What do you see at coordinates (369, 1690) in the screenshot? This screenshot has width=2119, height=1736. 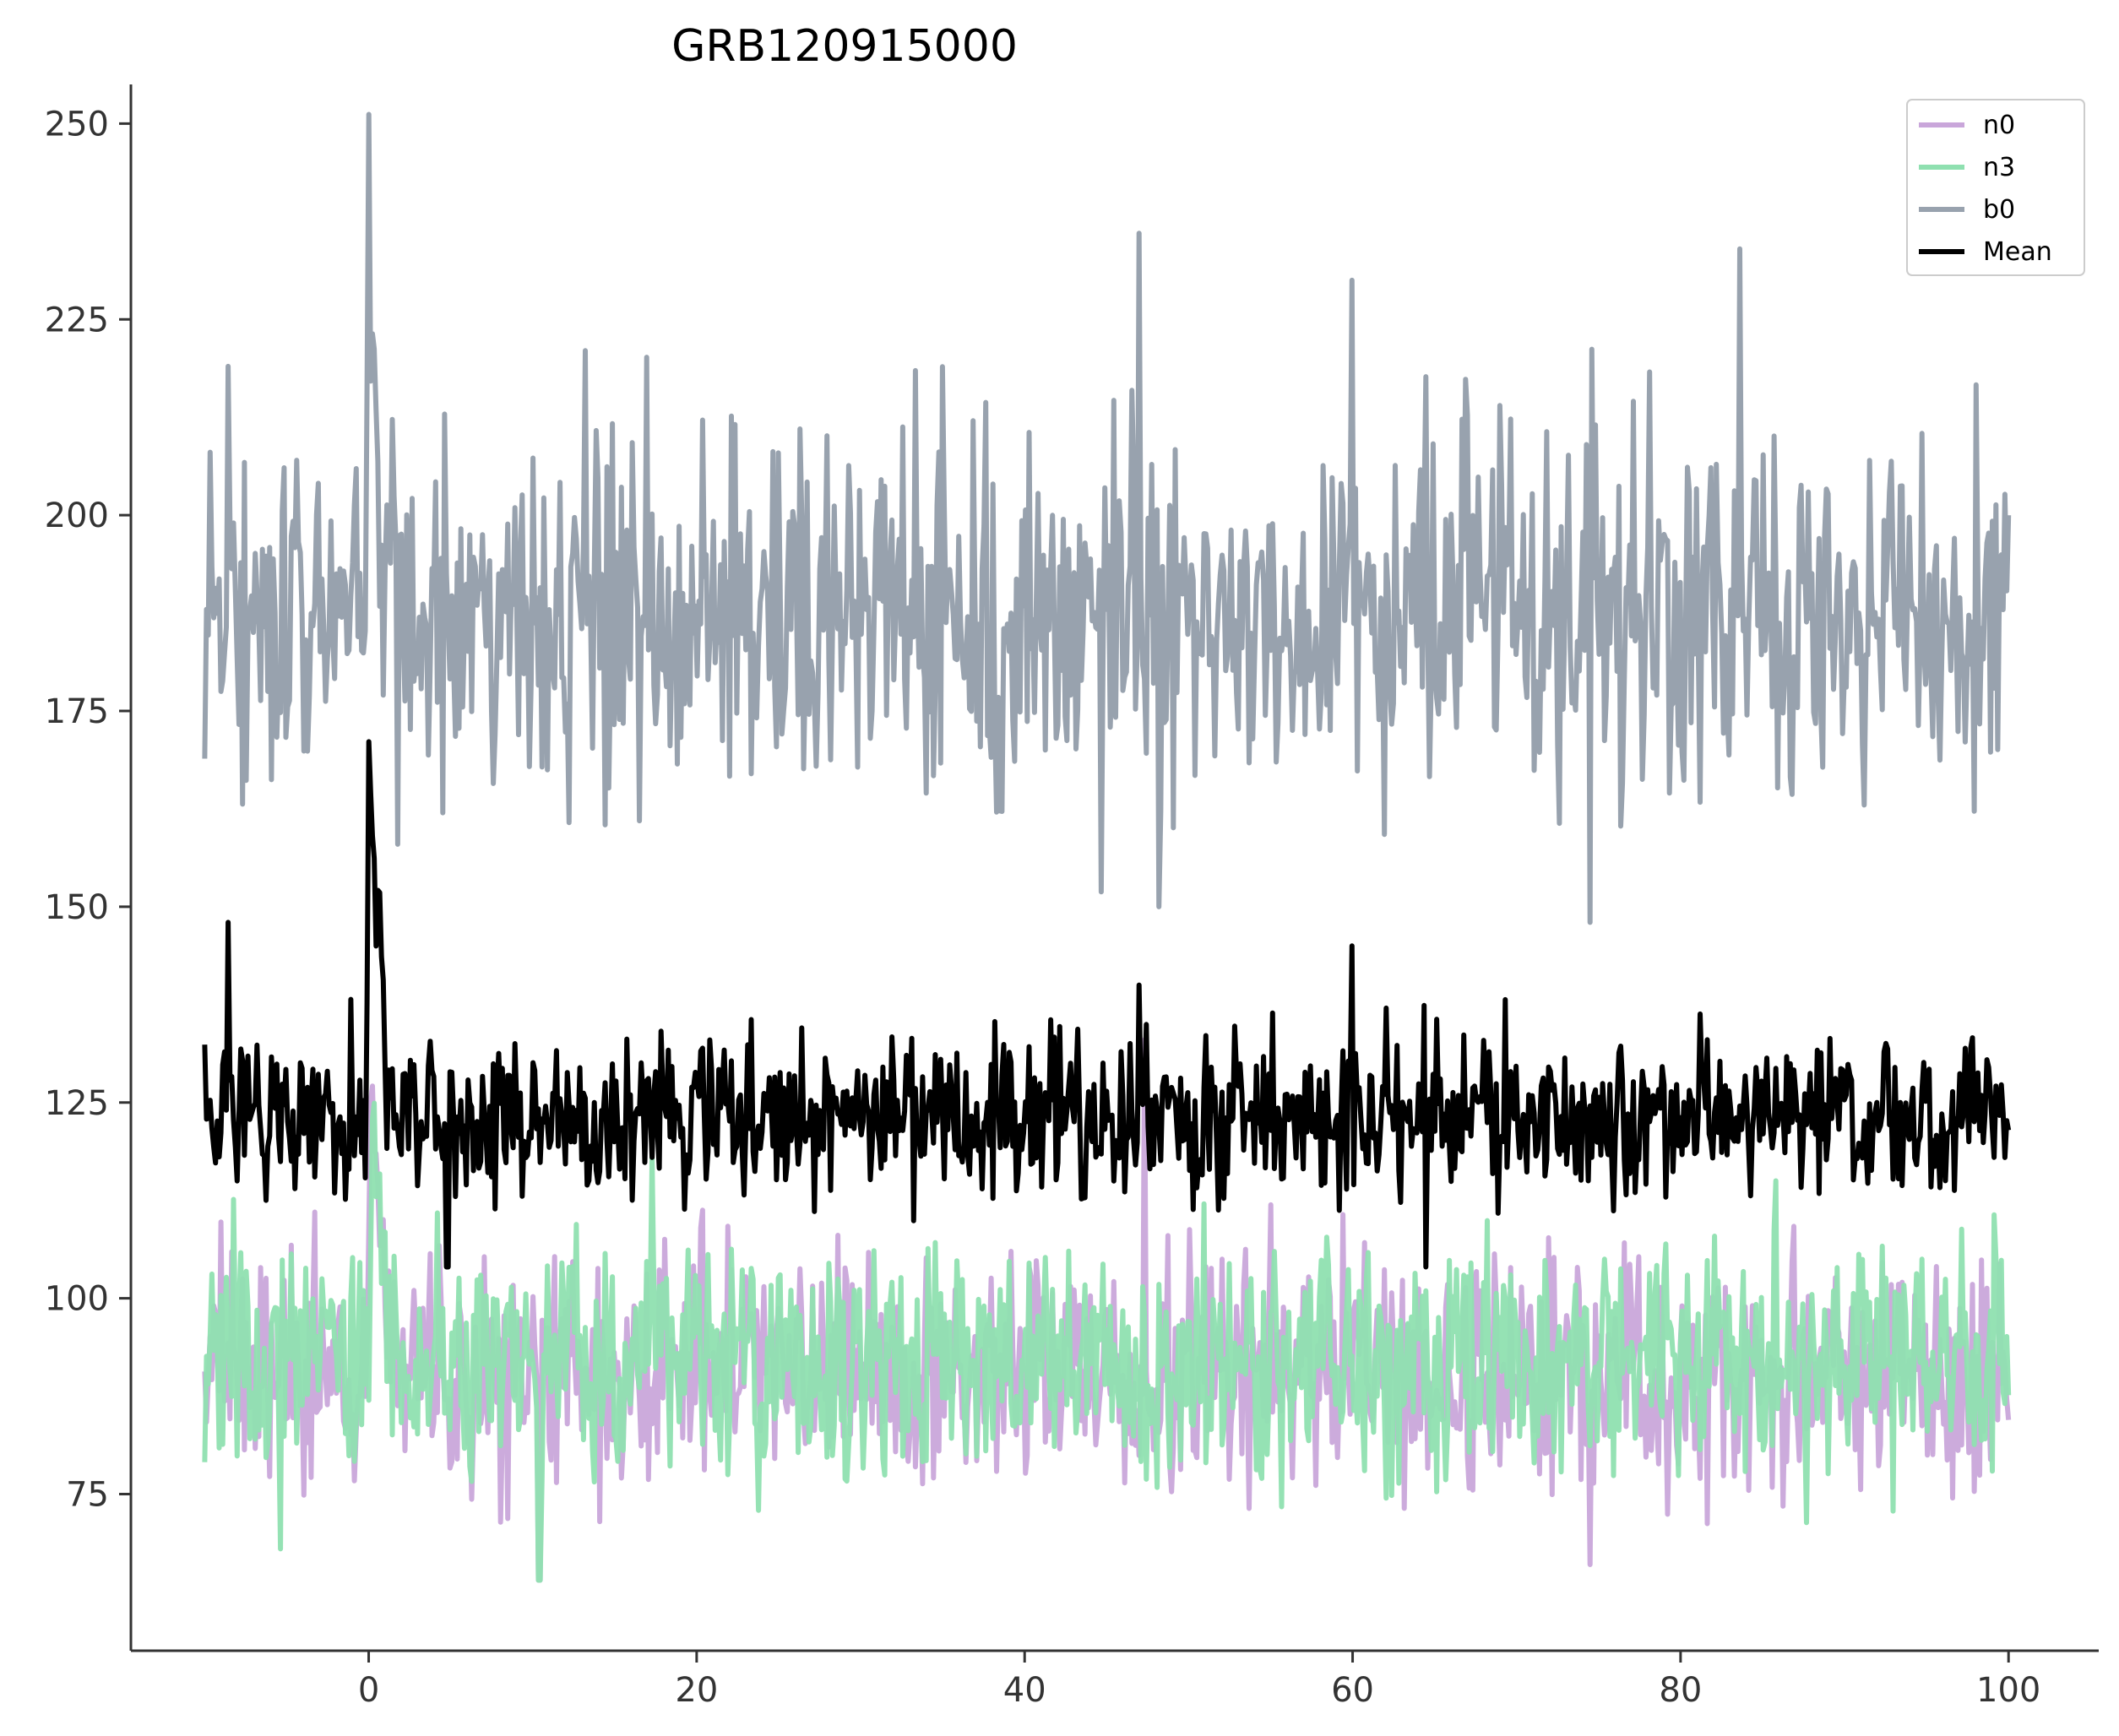 I see `x-tick-label: 0` at bounding box center [369, 1690].